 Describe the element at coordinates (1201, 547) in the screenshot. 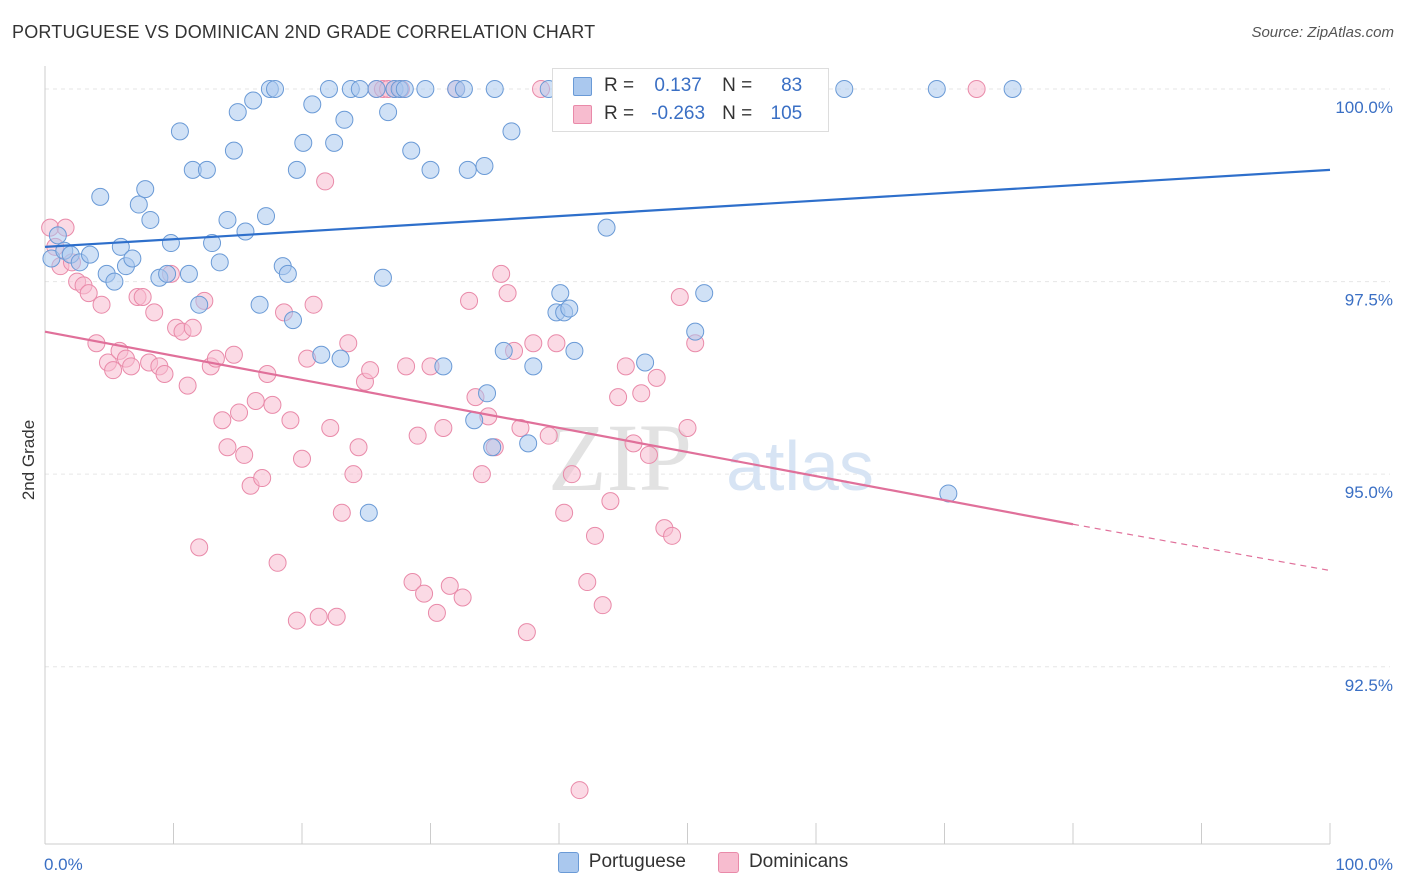

I see `dominicans-trend-extension` at that location.